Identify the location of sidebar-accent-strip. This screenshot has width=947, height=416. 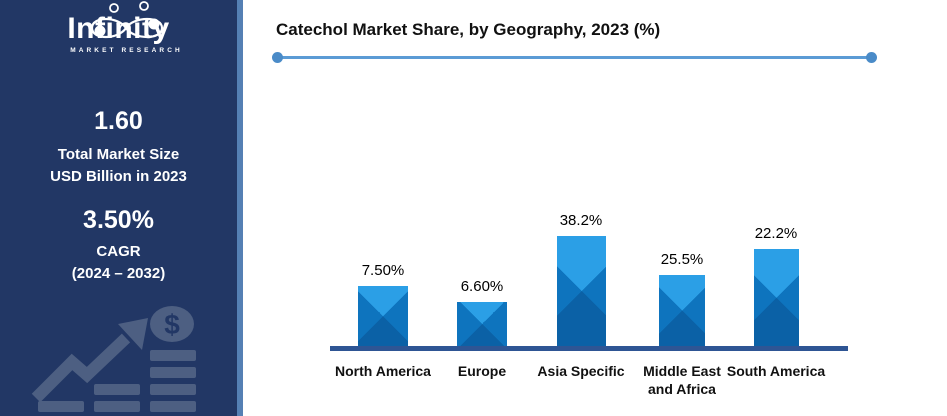
(240, 208).